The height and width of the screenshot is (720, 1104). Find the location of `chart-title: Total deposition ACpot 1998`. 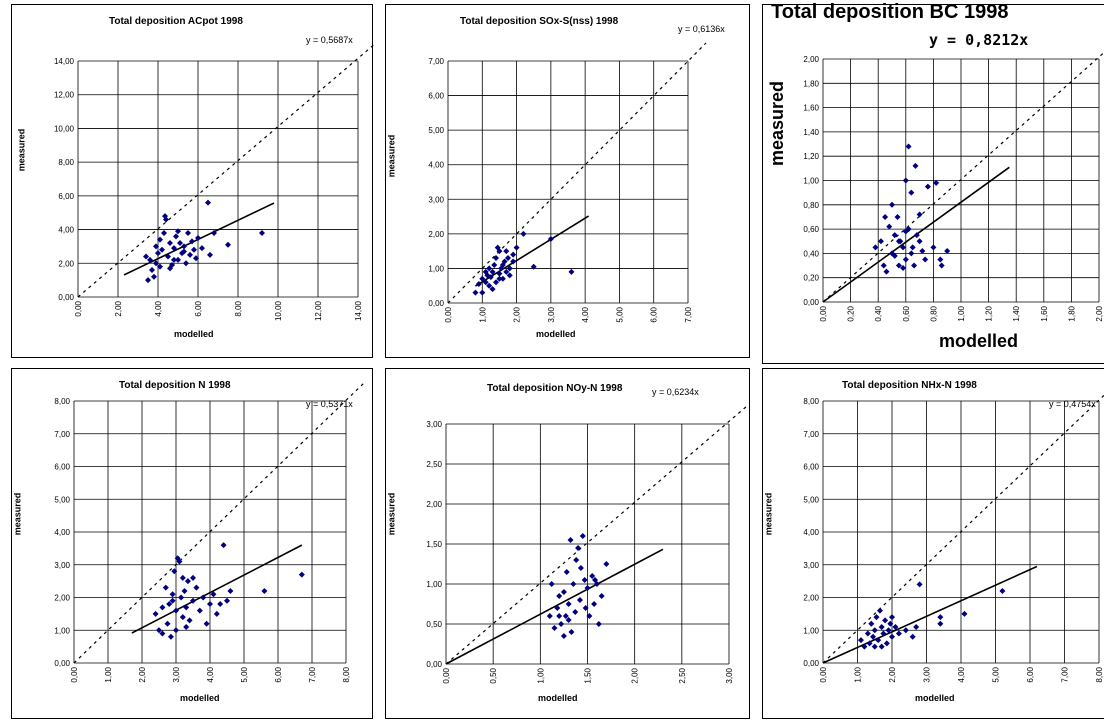

chart-title: Total deposition ACpot 1998 is located at coordinates (176, 21).